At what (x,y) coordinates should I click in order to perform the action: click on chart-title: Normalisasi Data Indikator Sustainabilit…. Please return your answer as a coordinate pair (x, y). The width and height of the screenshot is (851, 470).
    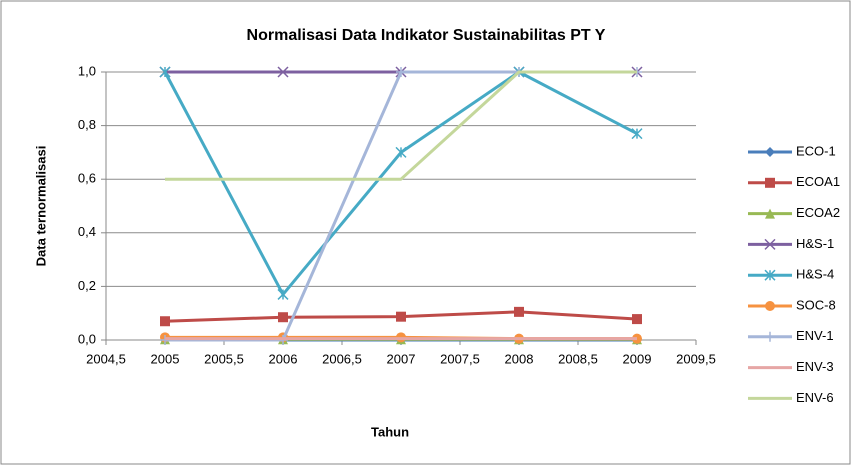
    Looking at the image, I should click on (426, 35).